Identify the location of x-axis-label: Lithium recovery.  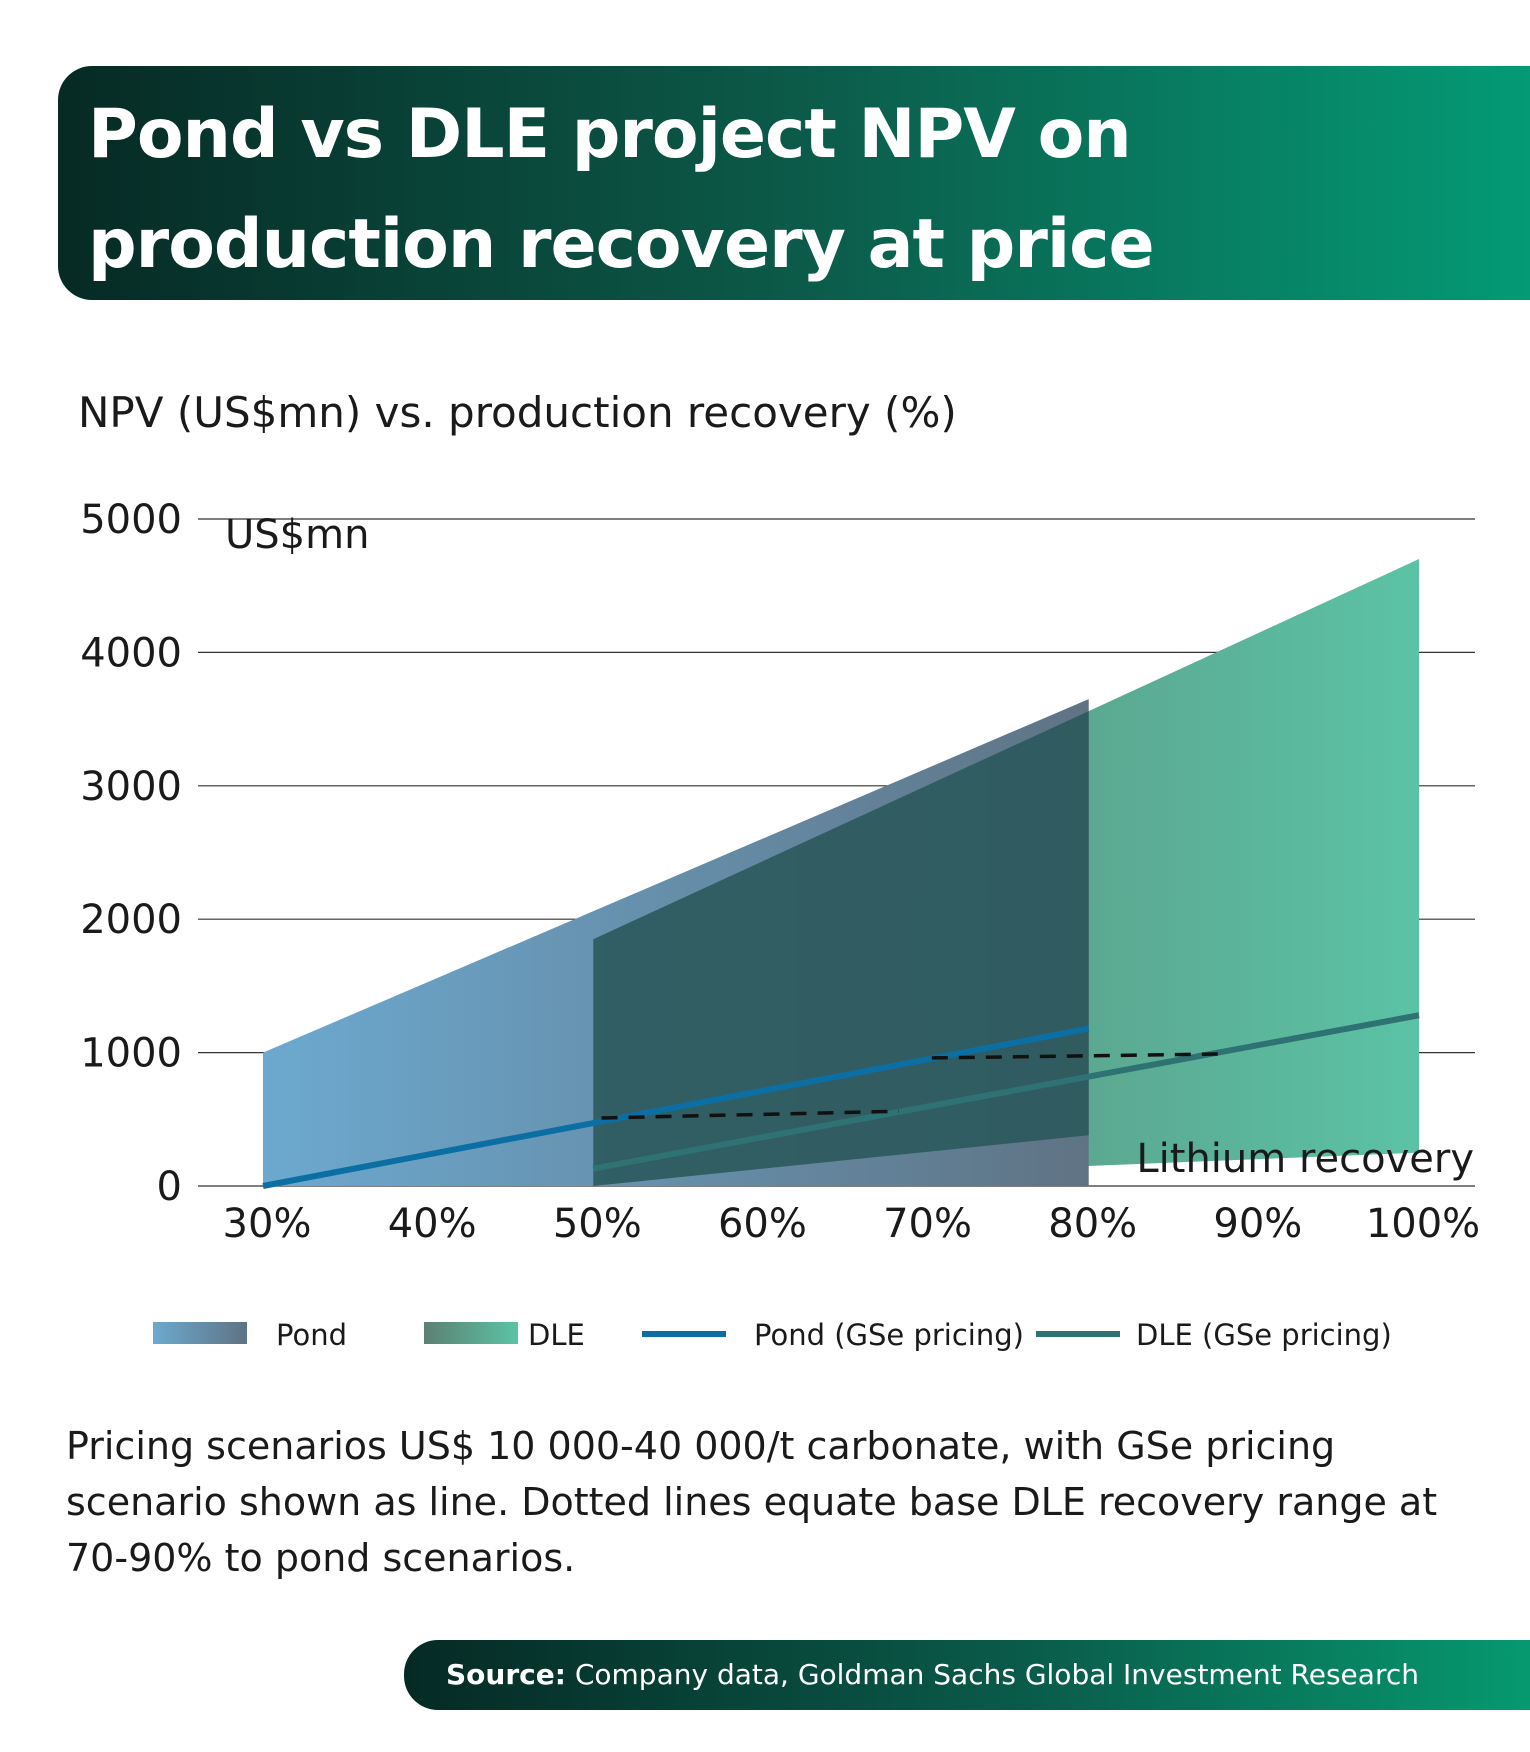
(1305, 1159).